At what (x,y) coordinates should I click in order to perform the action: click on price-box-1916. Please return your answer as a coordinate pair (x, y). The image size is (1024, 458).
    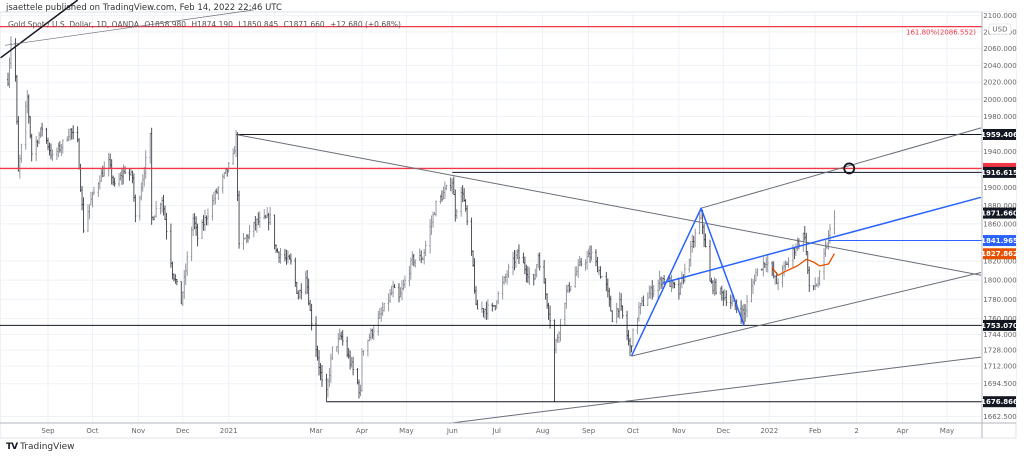
    Looking at the image, I should click on (999, 172).